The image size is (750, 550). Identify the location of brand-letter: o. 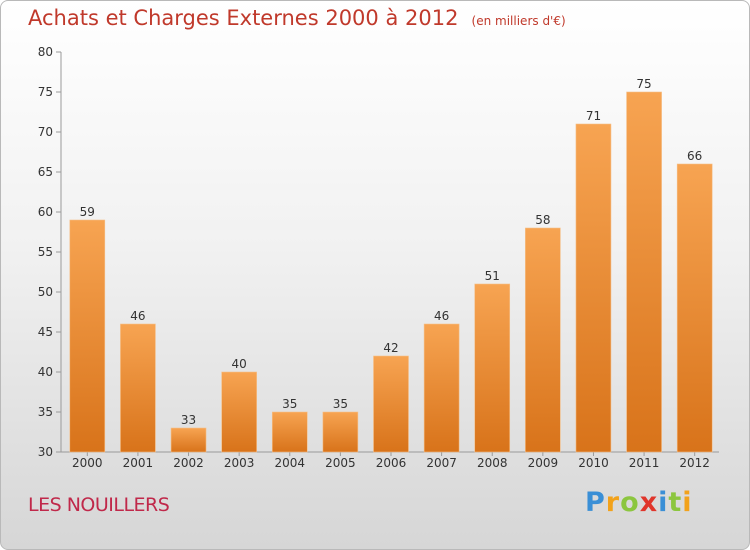
(630, 502).